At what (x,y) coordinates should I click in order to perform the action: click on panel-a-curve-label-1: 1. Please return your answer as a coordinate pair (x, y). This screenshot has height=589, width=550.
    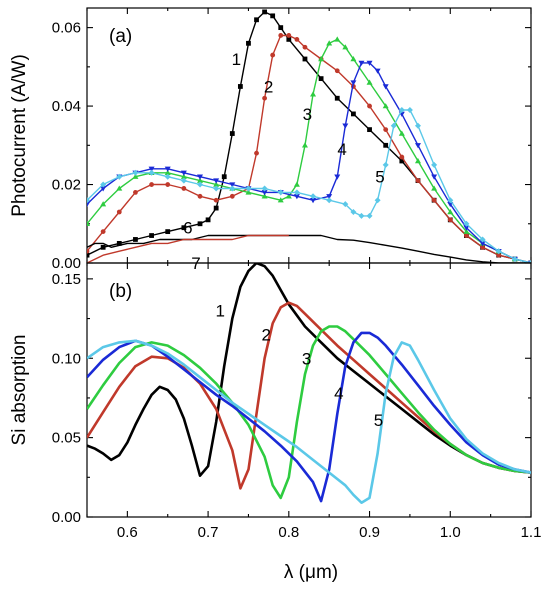
    Looking at the image, I should click on (236, 59).